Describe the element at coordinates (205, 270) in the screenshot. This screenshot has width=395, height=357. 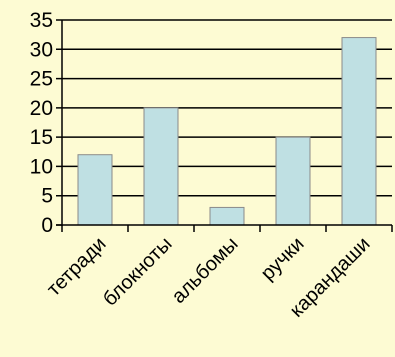
I see `x-tick-label: альбомы` at that location.